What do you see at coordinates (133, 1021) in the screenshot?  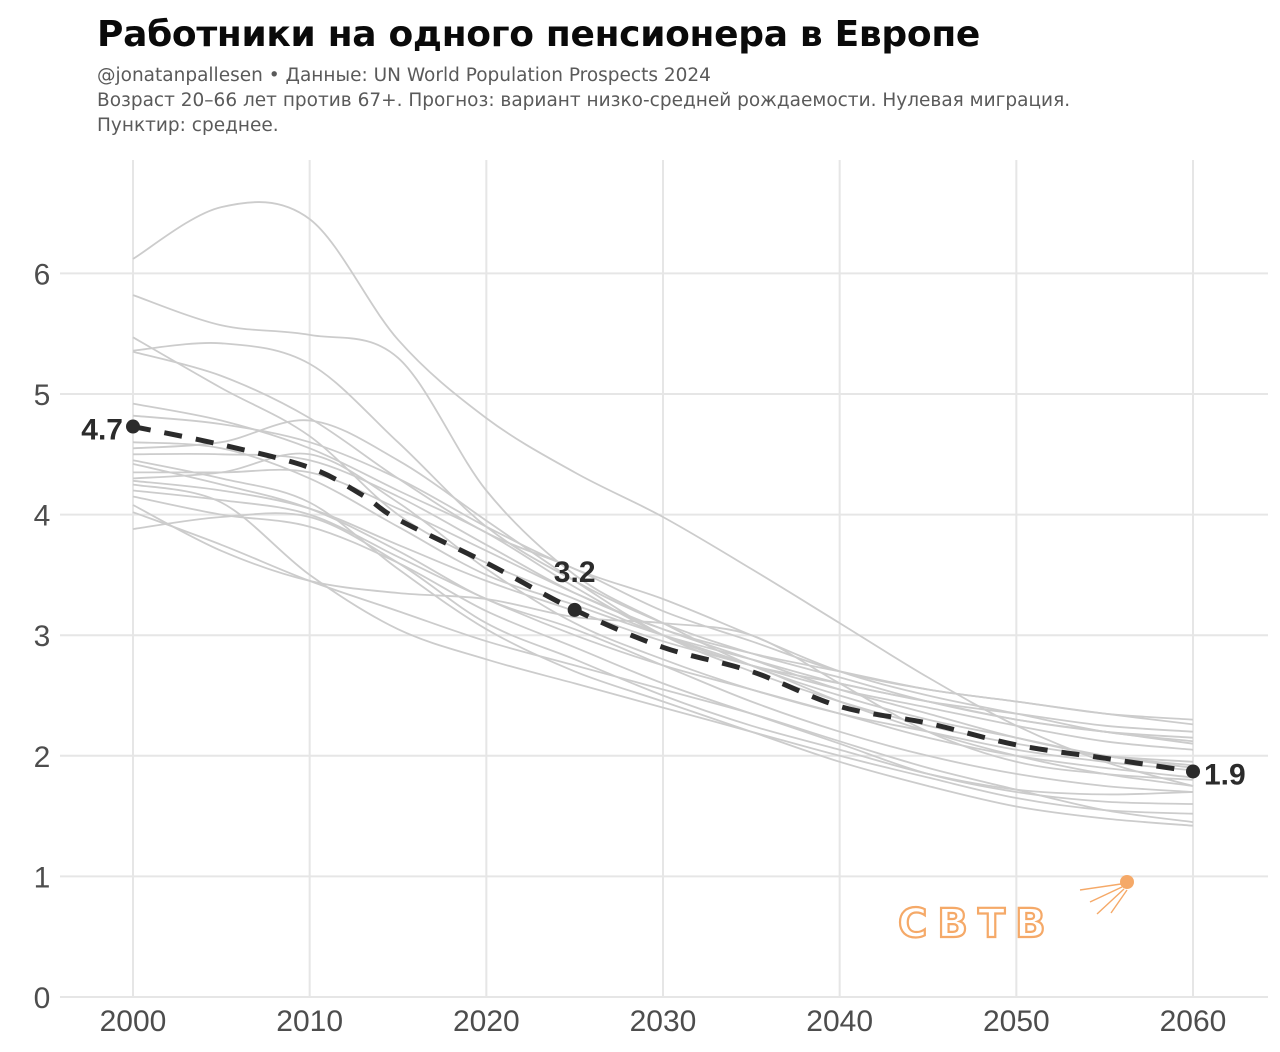 I see `x-tick-label: 2000` at bounding box center [133, 1021].